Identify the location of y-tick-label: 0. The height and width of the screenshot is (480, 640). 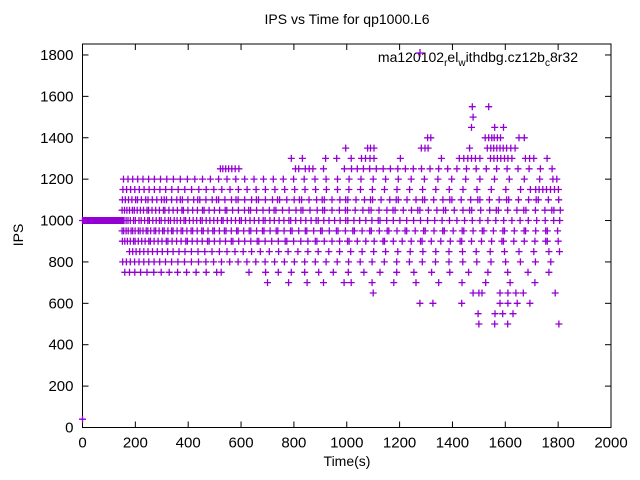
(69, 428).